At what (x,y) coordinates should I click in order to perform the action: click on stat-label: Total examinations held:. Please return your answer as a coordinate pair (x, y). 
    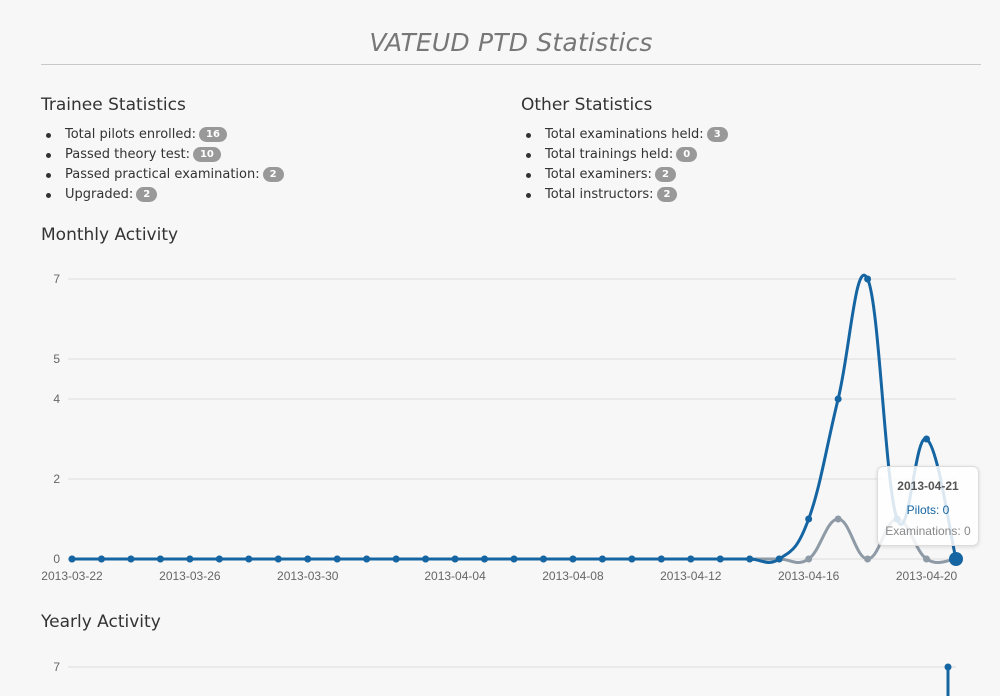
    Looking at the image, I should click on (624, 134).